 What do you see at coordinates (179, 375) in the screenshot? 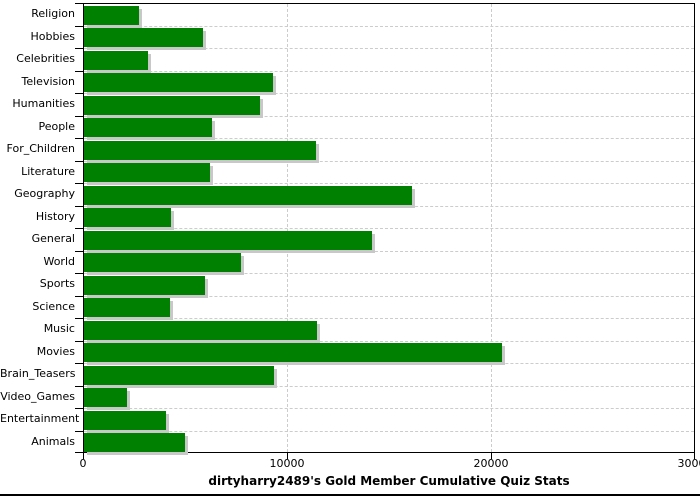
I see `bar-brain_teasers` at bounding box center [179, 375].